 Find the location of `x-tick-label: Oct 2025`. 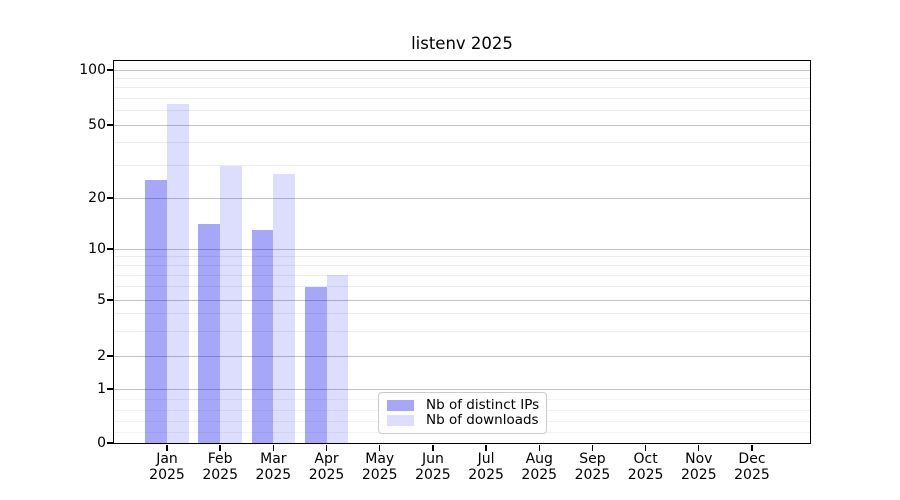

x-tick-label: Oct 2025 is located at coordinates (646, 467).